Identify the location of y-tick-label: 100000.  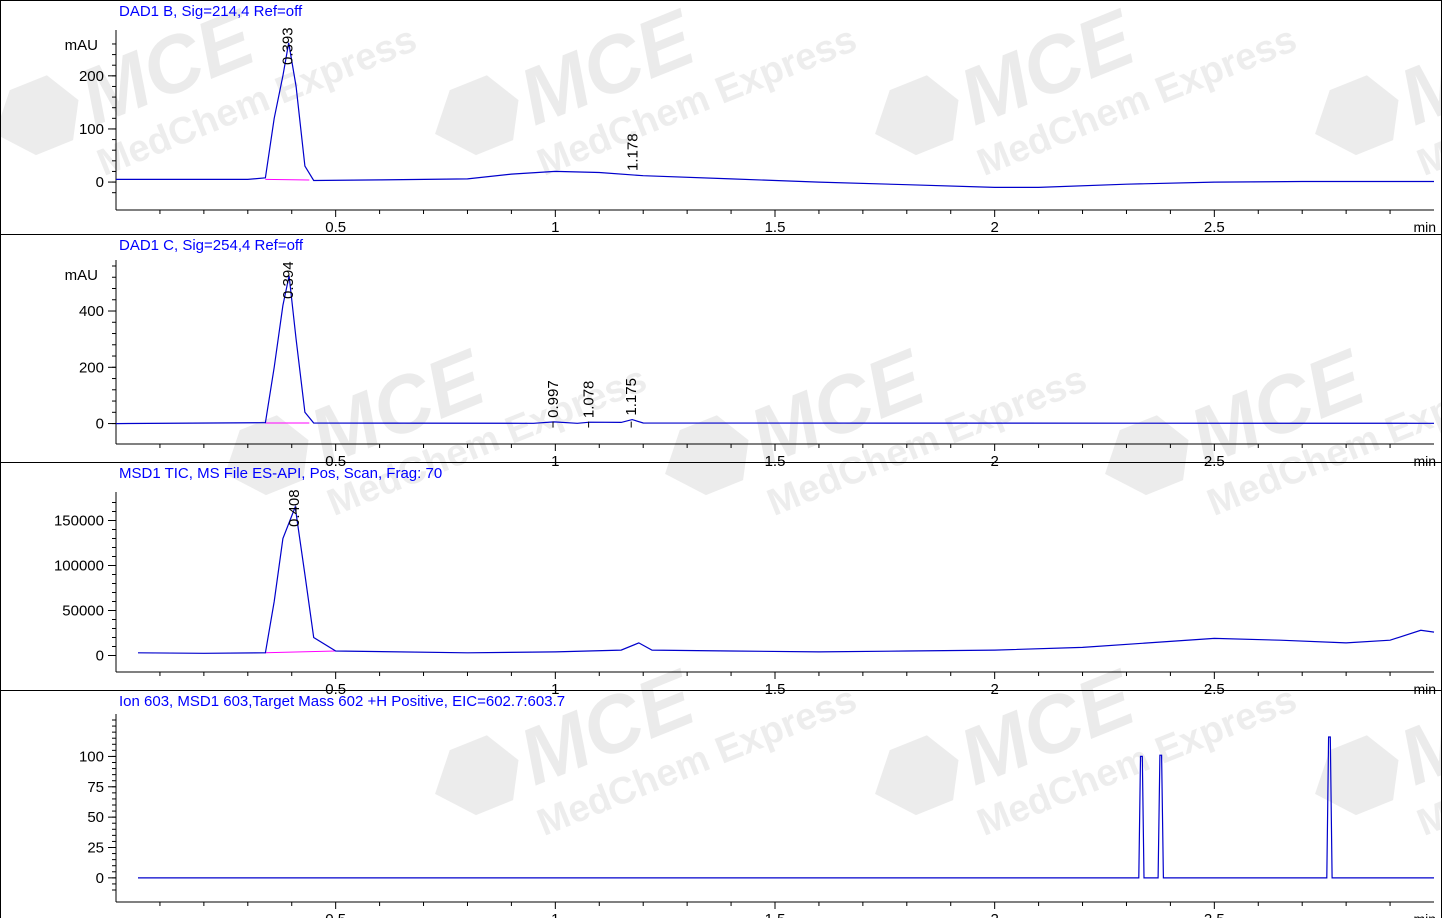
(79, 566).